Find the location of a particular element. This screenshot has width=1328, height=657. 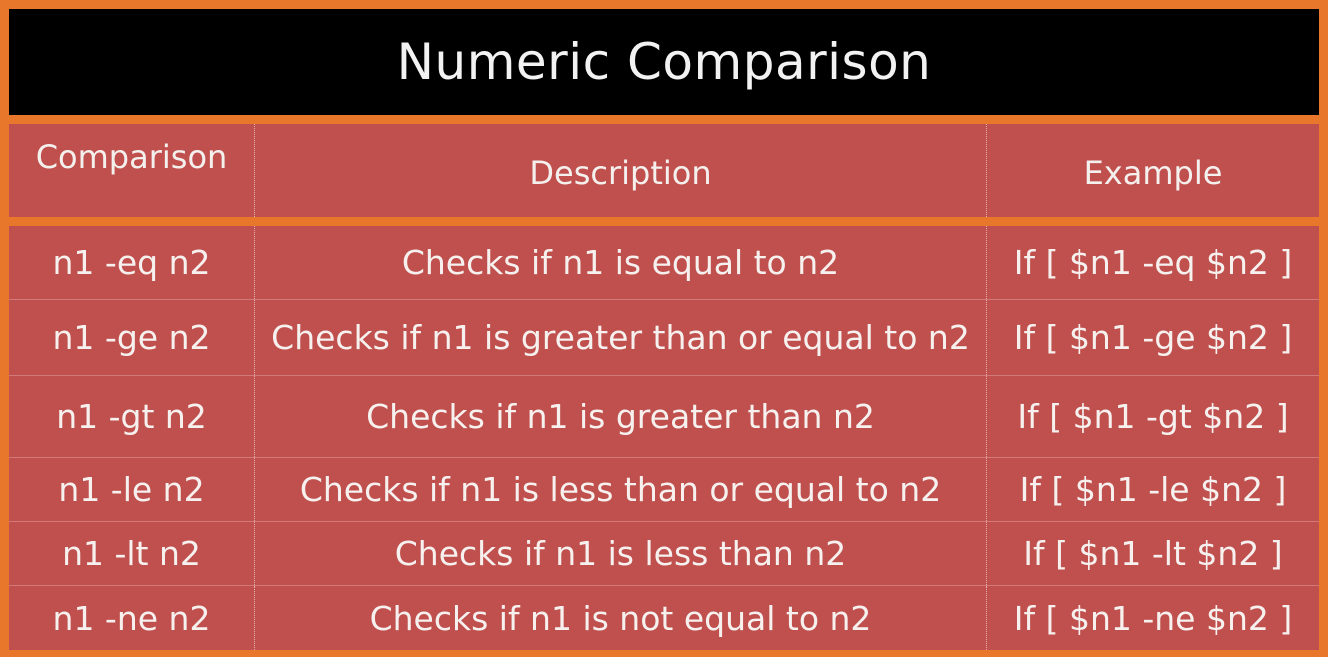

page-title: Numeric Comparison is located at coordinates (664, 62).